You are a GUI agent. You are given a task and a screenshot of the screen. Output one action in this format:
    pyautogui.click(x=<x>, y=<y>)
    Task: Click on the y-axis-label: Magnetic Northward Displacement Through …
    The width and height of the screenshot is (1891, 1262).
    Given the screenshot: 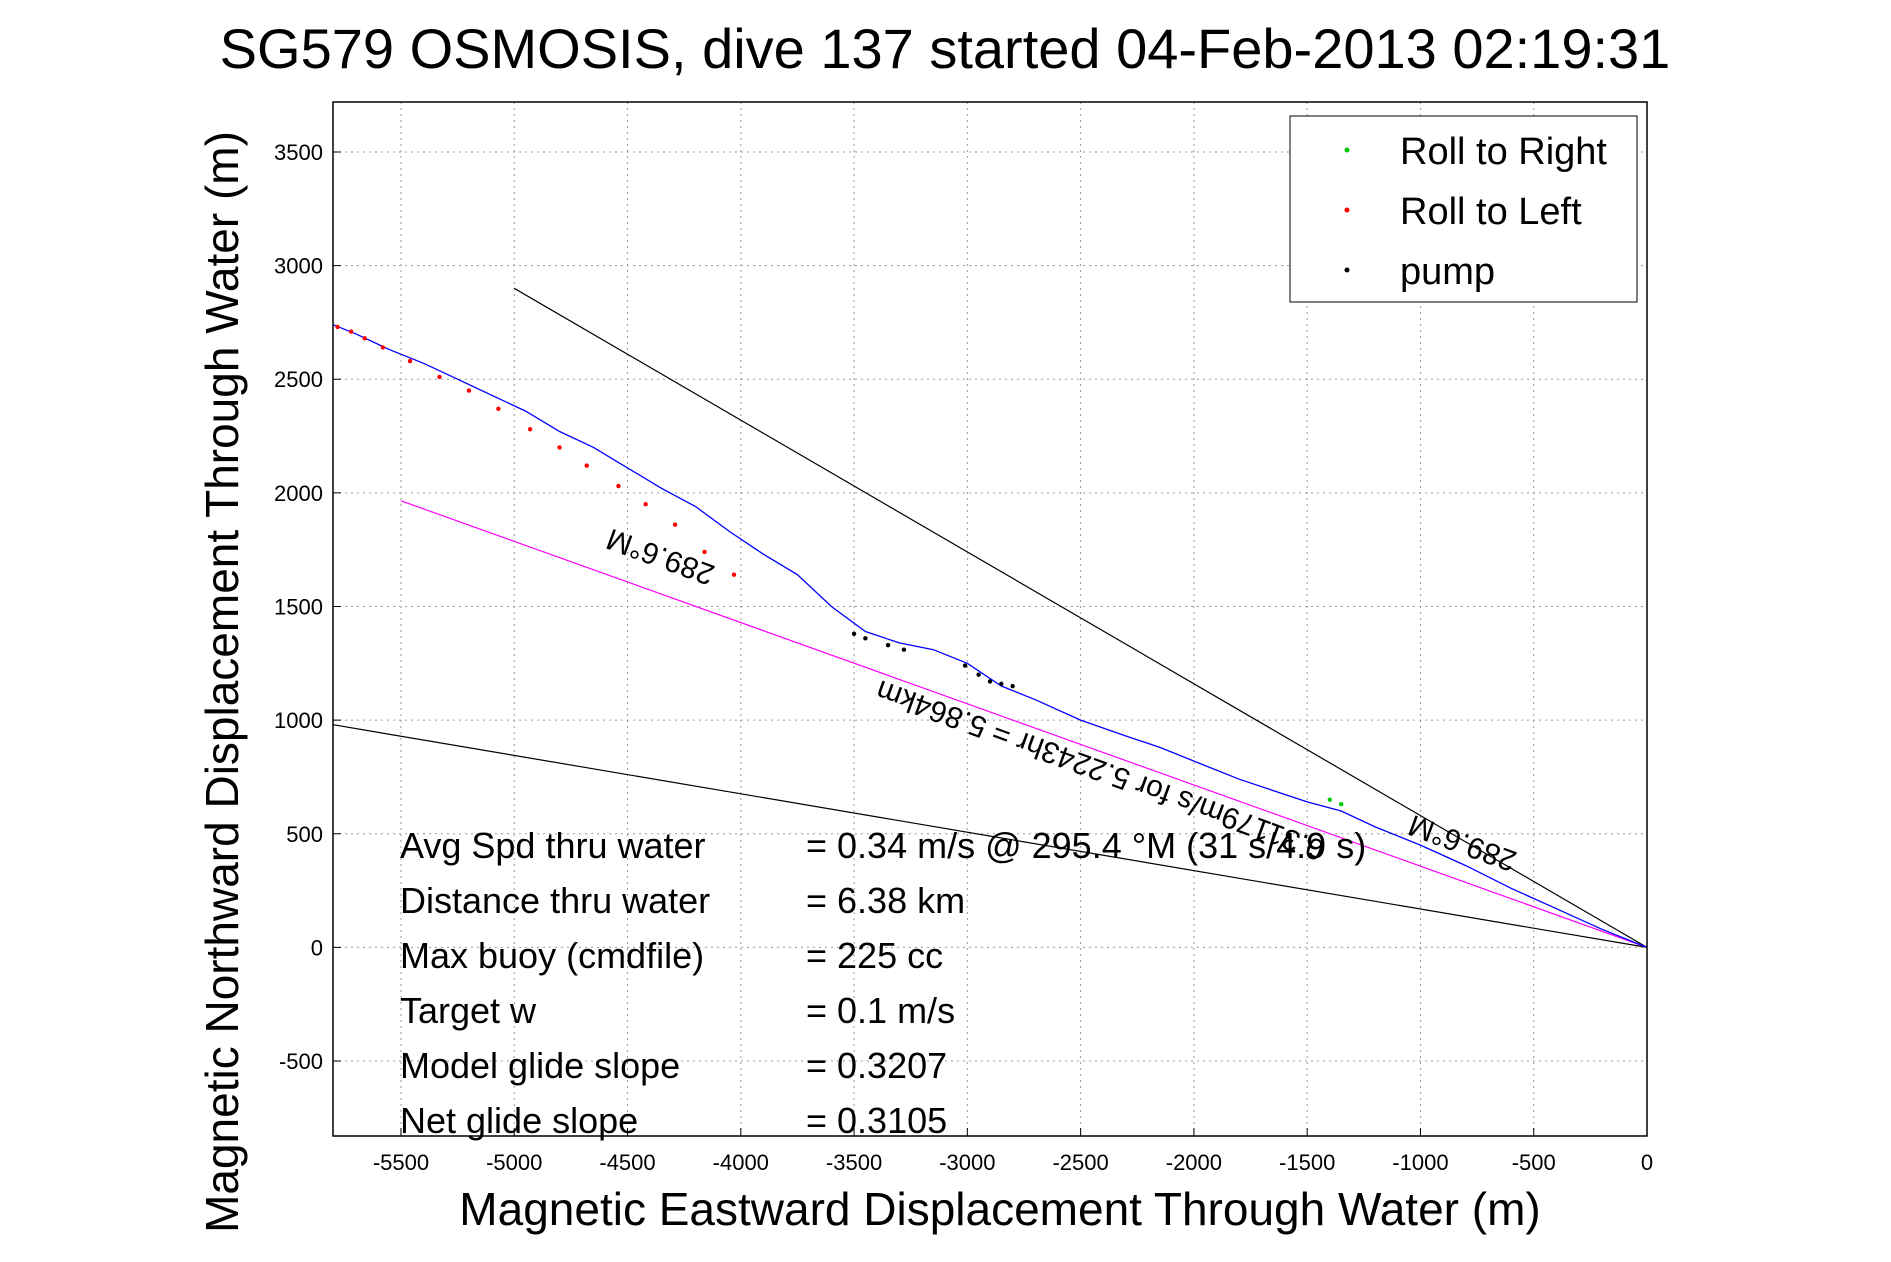 What is the action you would take?
    pyautogui.click(x=222, y=682)
    